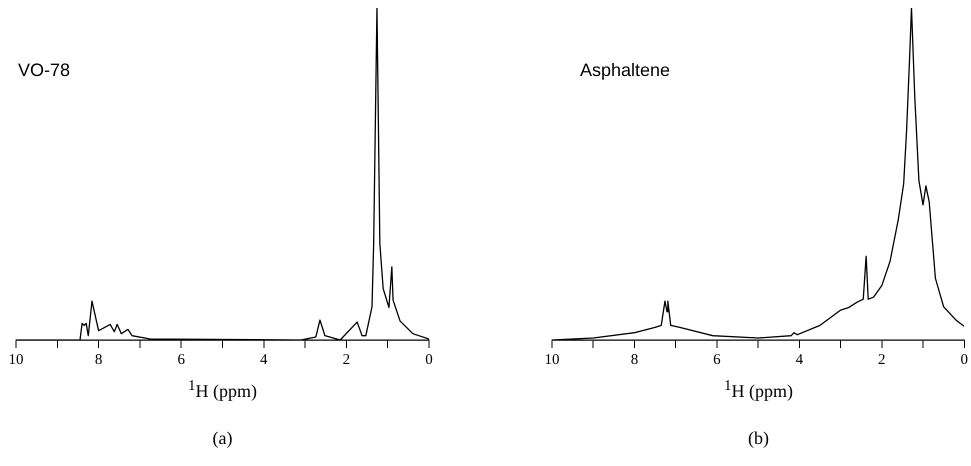  I want to click on text: (a), so click(223, 438).